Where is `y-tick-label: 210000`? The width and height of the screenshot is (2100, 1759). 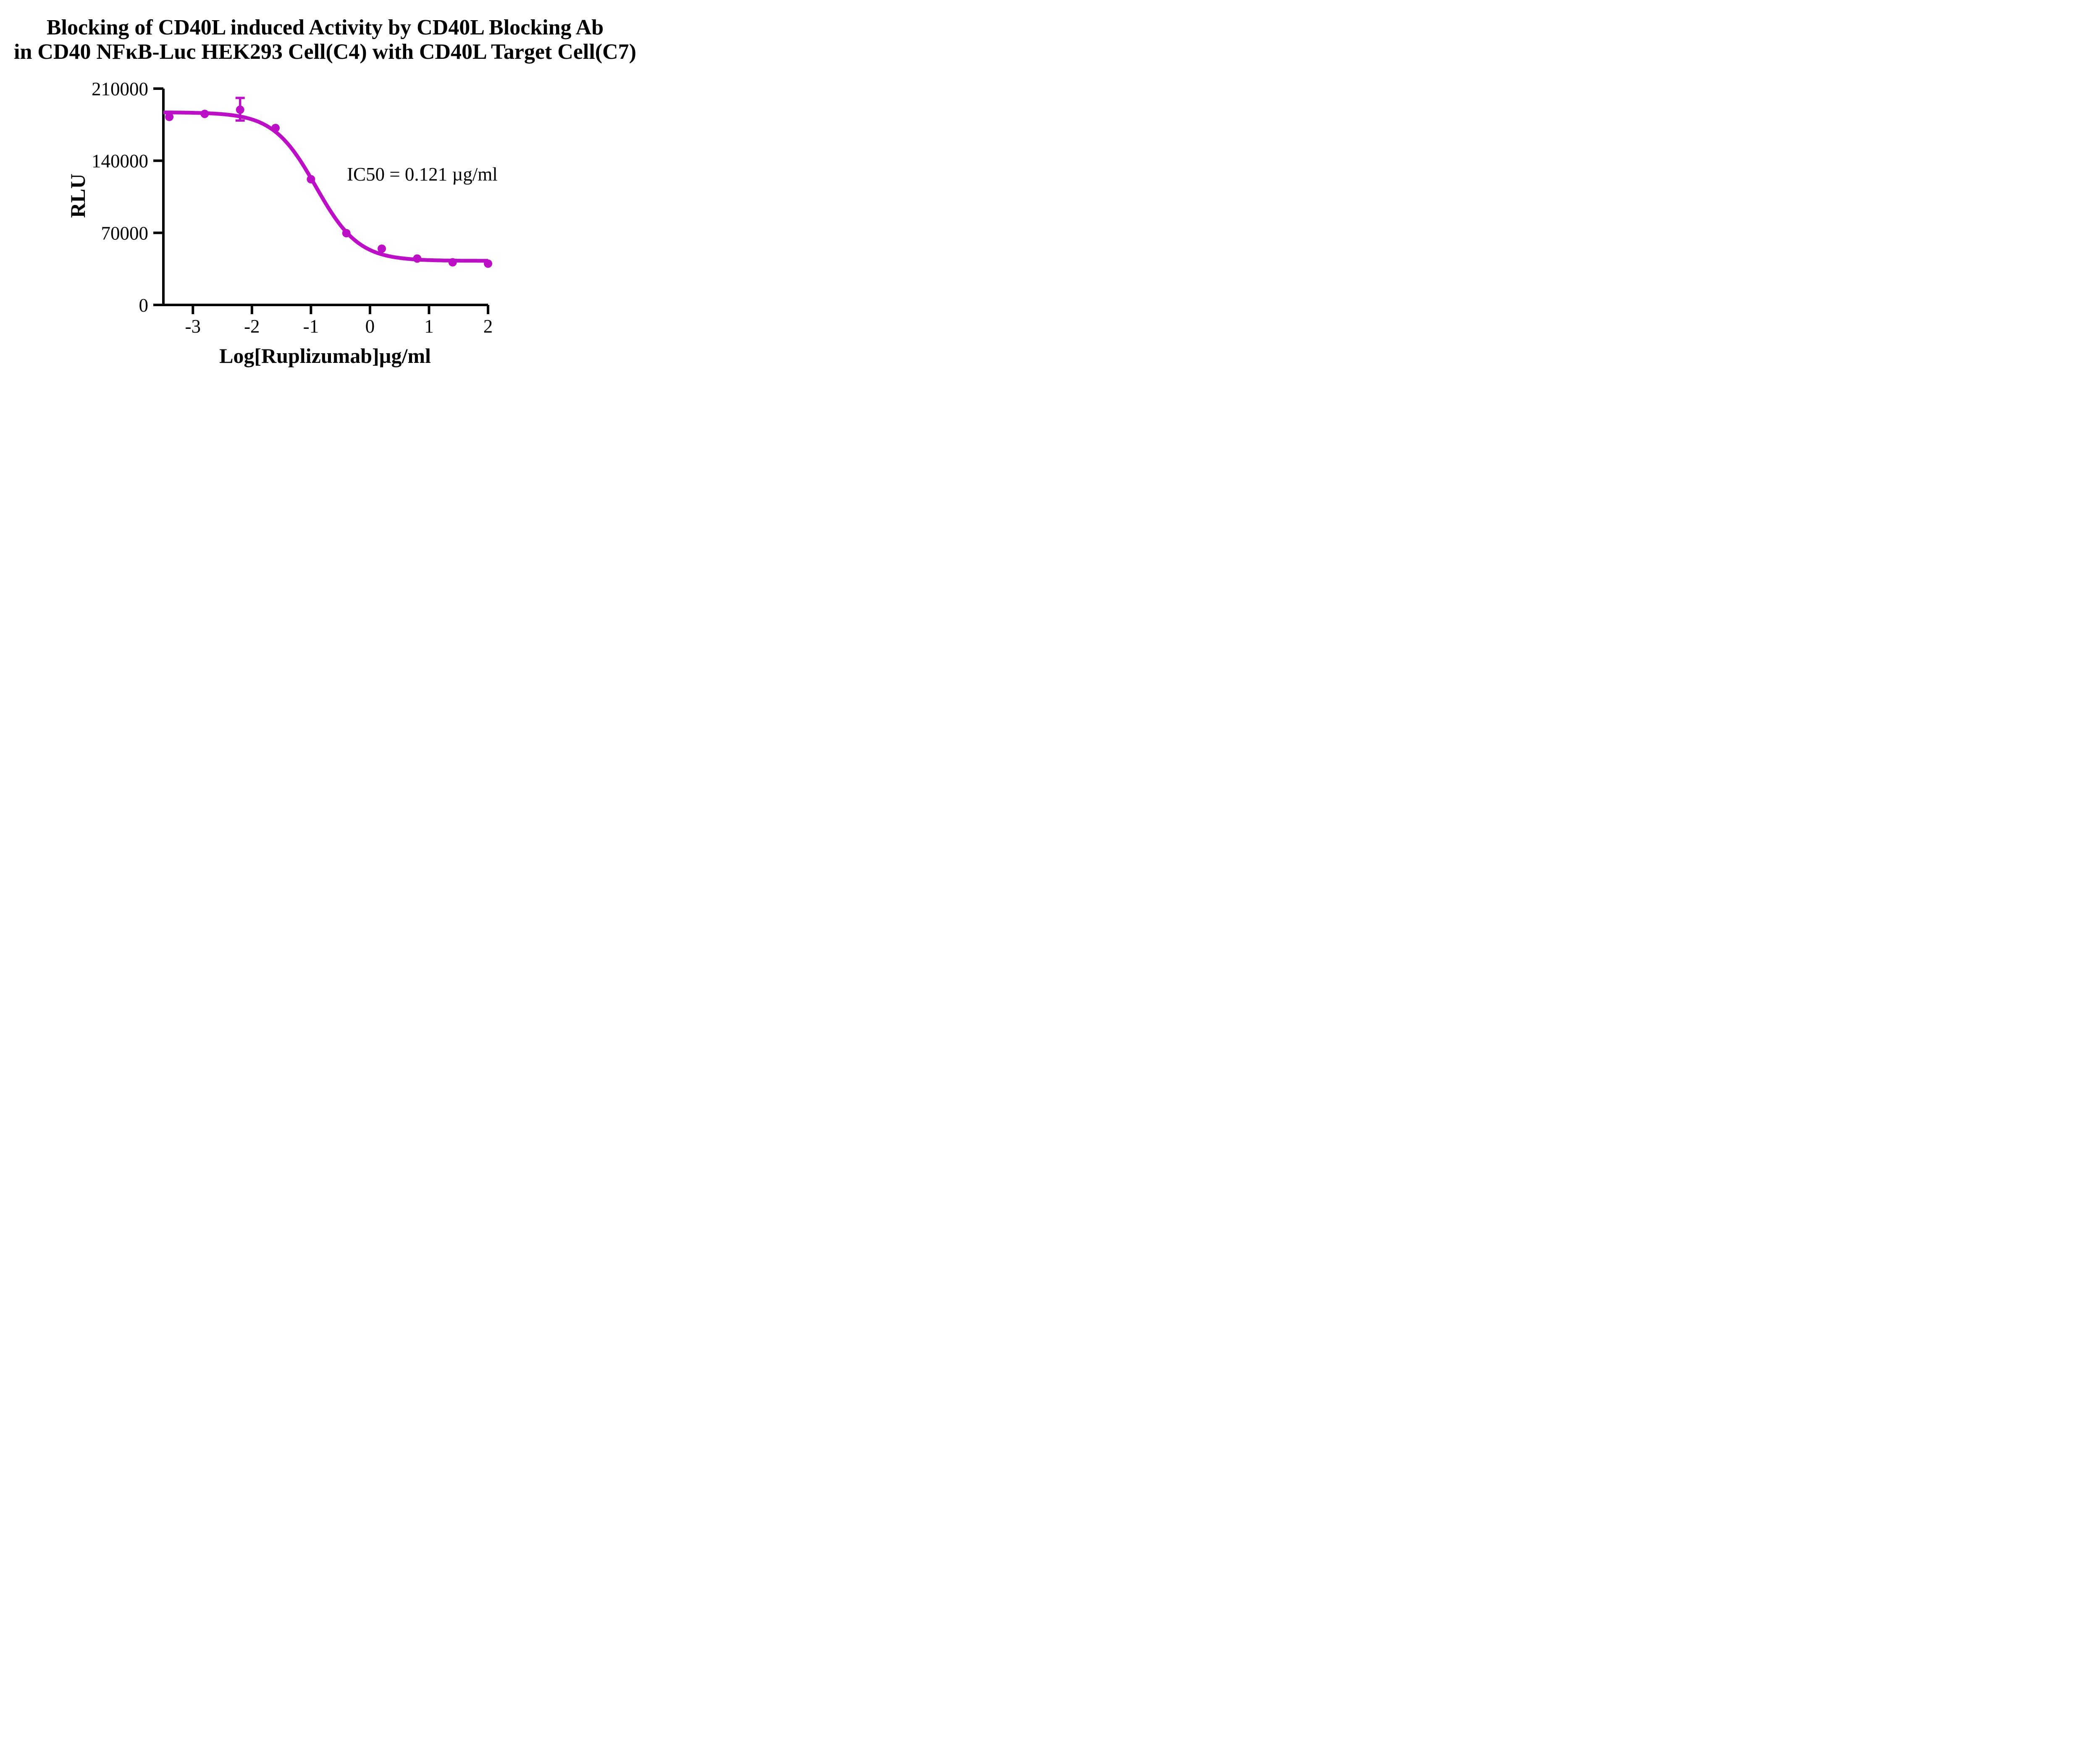 y-tick-label: 210000 is located at coordinates (120, 89).